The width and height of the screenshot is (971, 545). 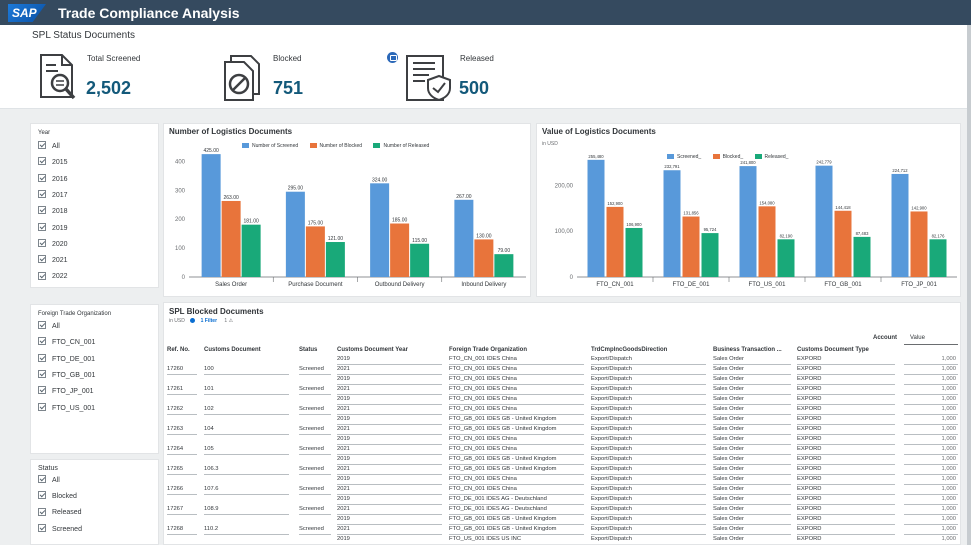 What do you see at coordinates (193, 321) in the screenshot?
I see `filter-icon` at bounding box center [193, 321].